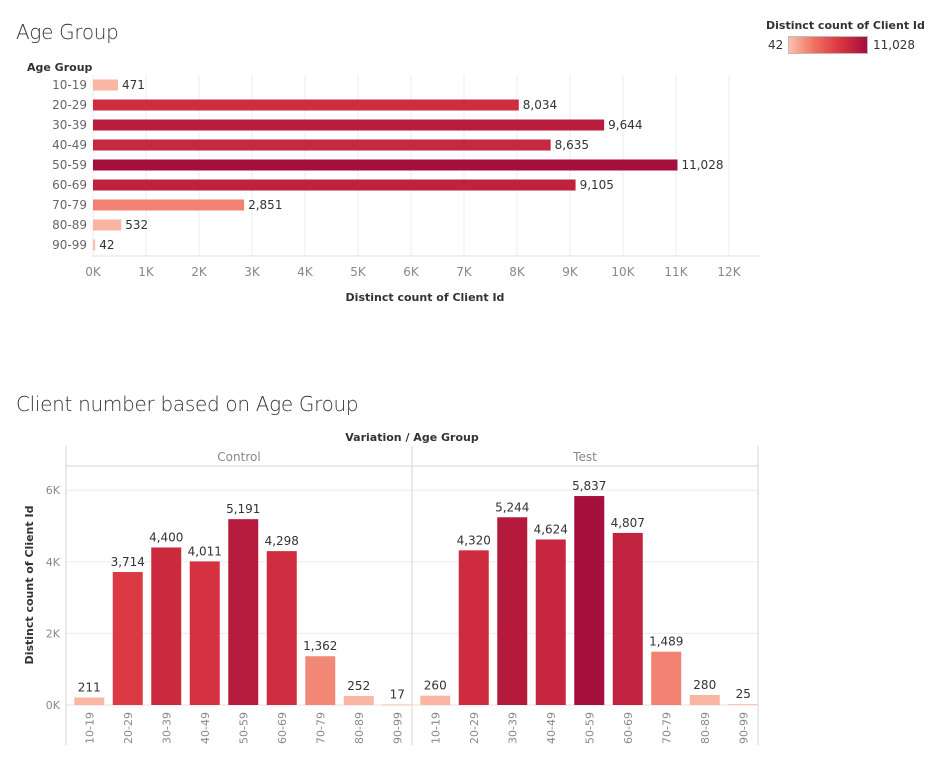 Image resolution: width=929 pixels, height=757 pixels. What do you see at coordinates (166, 537) in the screenshot?
I see `data-label: 4,400` at bounding box center [166, 537].